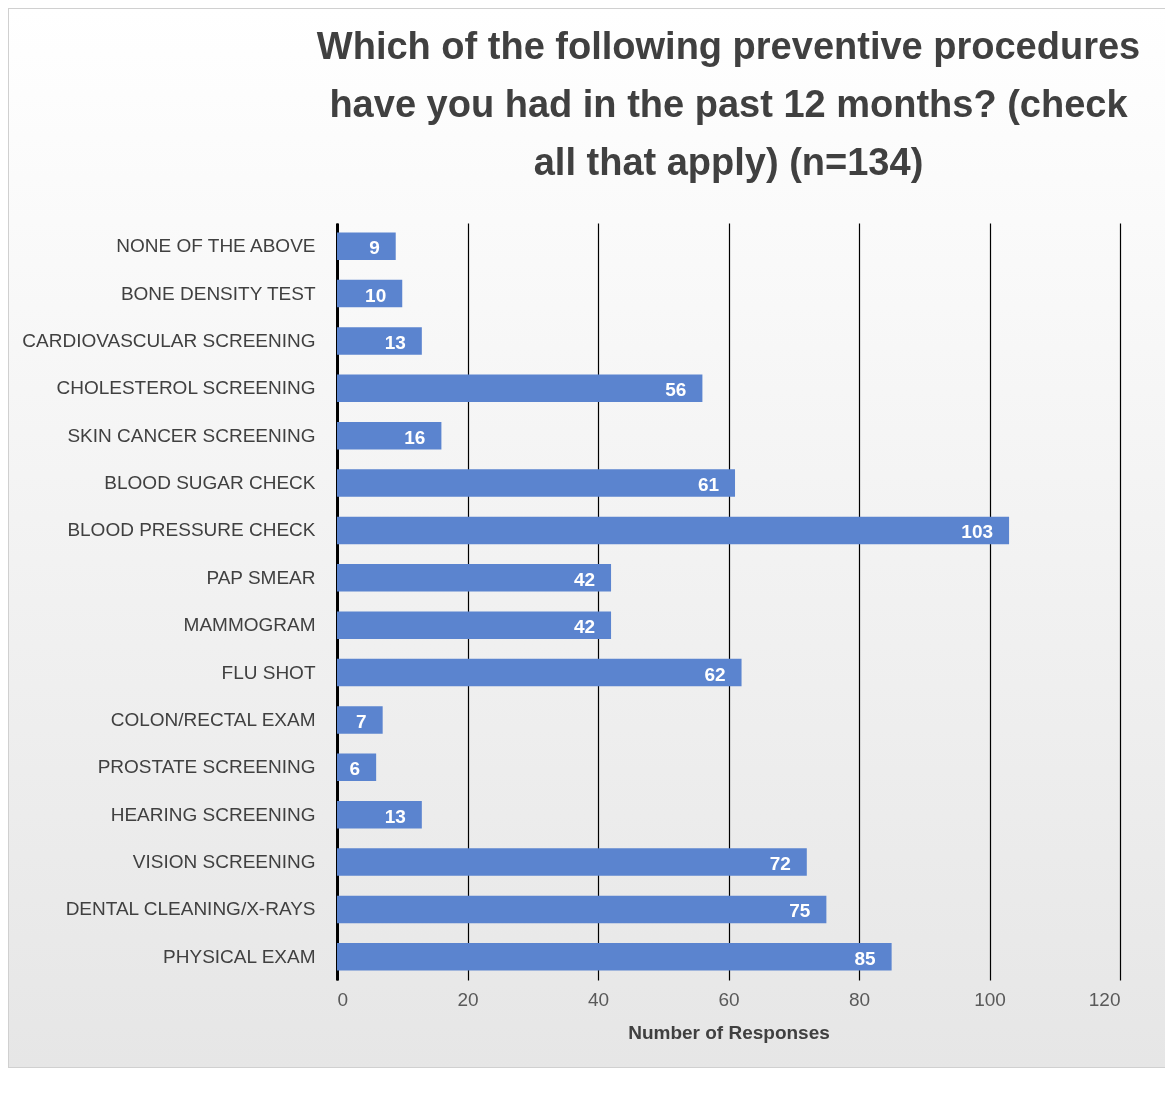  Describe the element at coordinates (415, 437) in the screenshot. I see `data-label: 16` at that location.